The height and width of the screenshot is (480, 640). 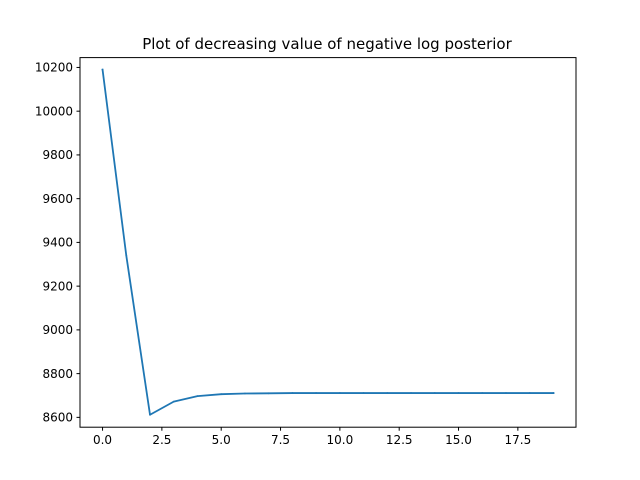 I want to click on x-tick-label: 17.5, so click(x=517, y=440).